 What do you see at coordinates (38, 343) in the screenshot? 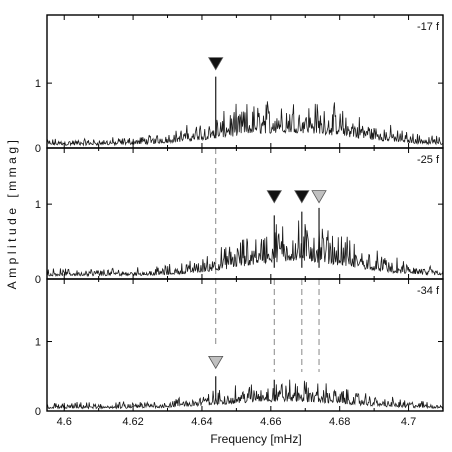
I see `y-tick-label-3-2: 1` at bounding box center [38, 343].